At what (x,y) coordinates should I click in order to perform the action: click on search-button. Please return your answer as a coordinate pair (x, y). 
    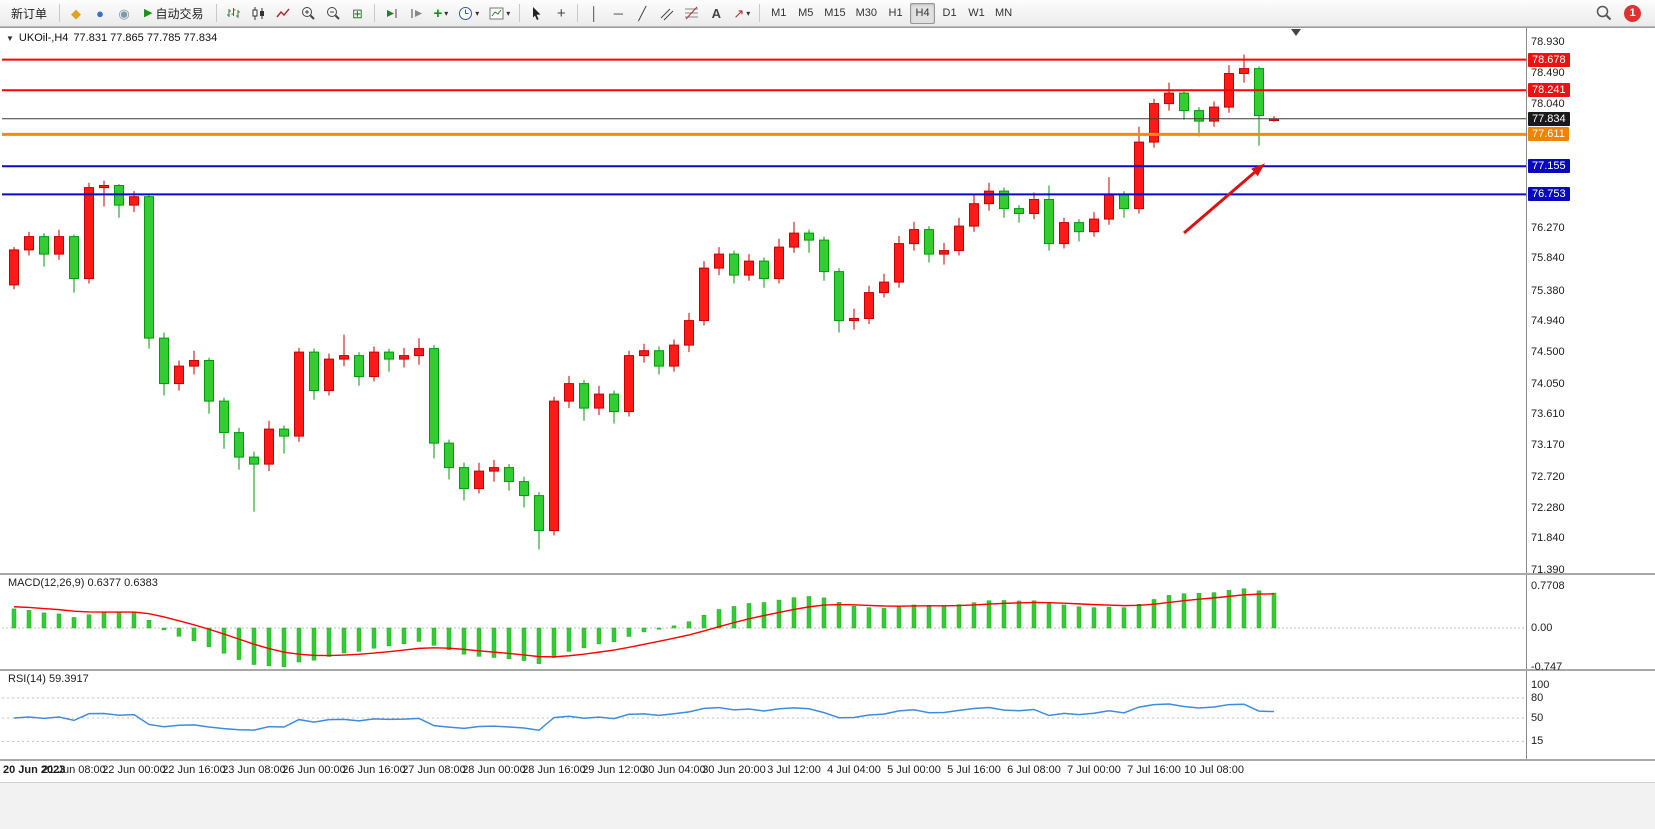
    Looking at the image, I should click on (1604, 13).